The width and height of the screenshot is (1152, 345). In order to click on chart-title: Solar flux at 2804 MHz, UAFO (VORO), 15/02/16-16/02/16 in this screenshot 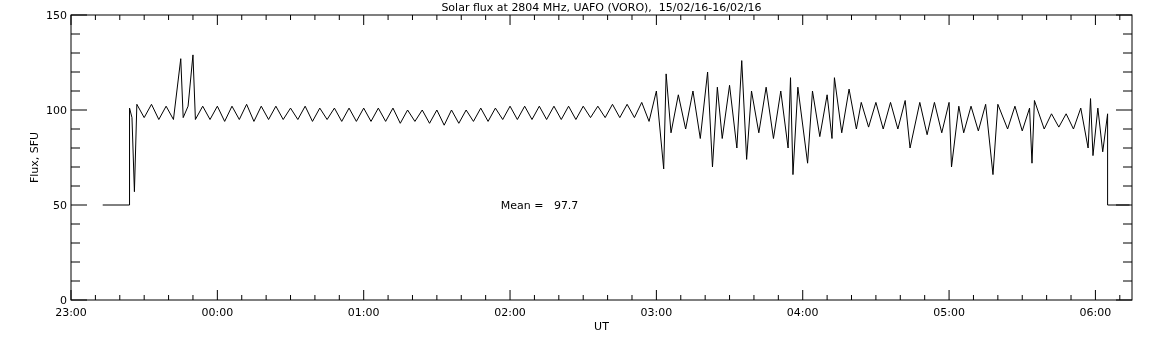, I will do `click(601, 7)`.